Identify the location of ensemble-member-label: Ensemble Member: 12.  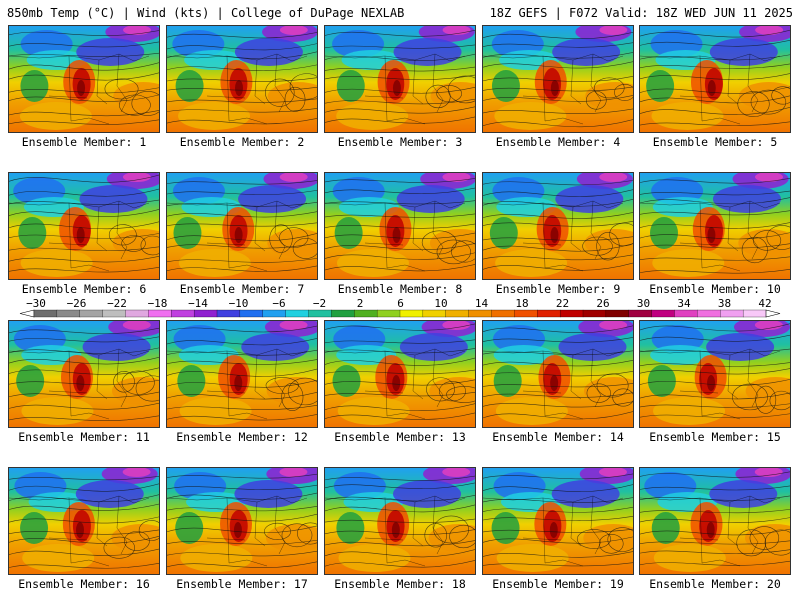
(242, 437).